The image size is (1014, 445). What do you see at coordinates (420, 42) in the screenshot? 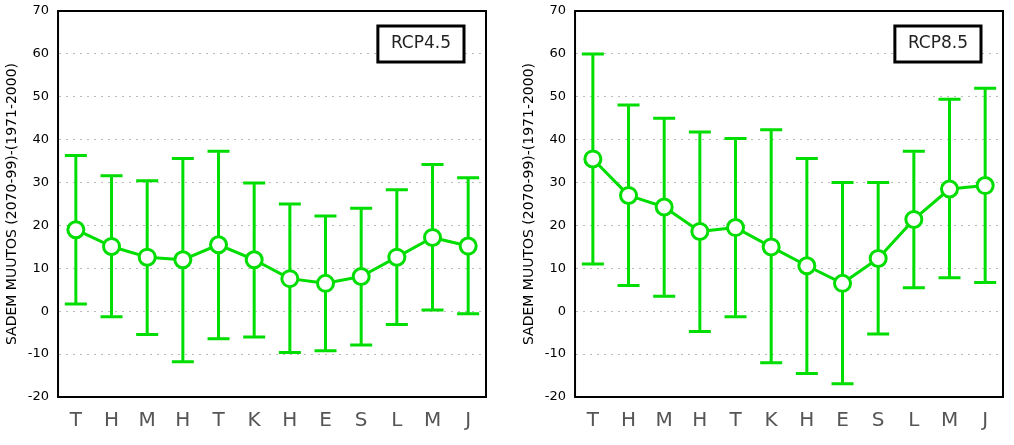
I see `annotation: RCP4.5` at bounding box center [420, 42].